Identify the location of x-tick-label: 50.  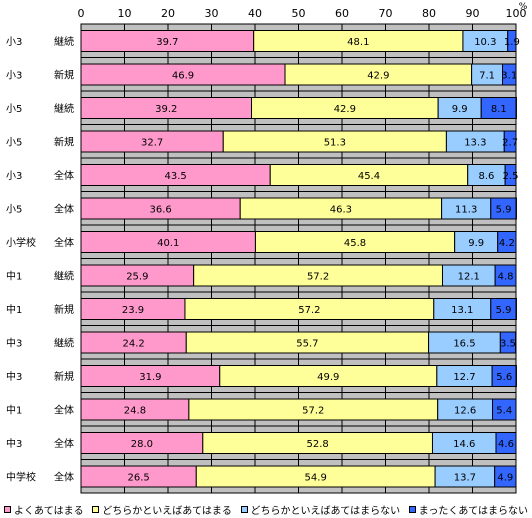
(299, 13).